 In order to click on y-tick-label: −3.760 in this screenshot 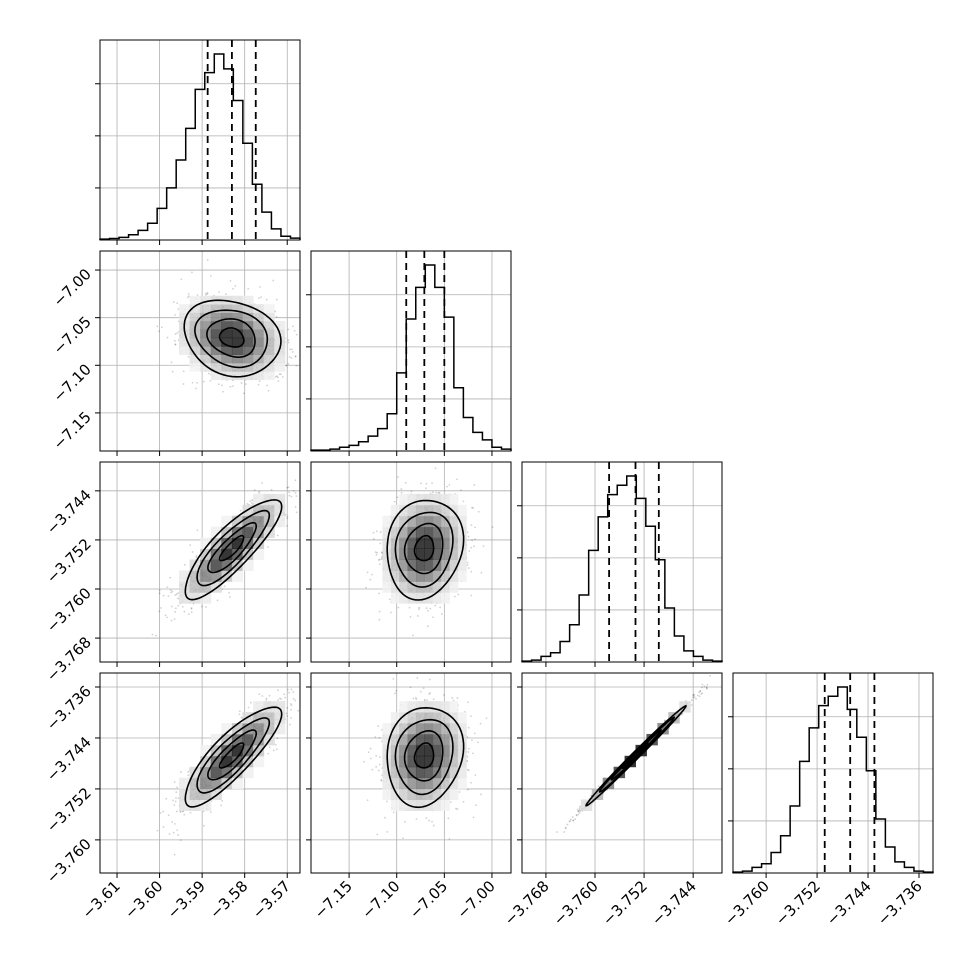, I will do `click(69, 861)`.